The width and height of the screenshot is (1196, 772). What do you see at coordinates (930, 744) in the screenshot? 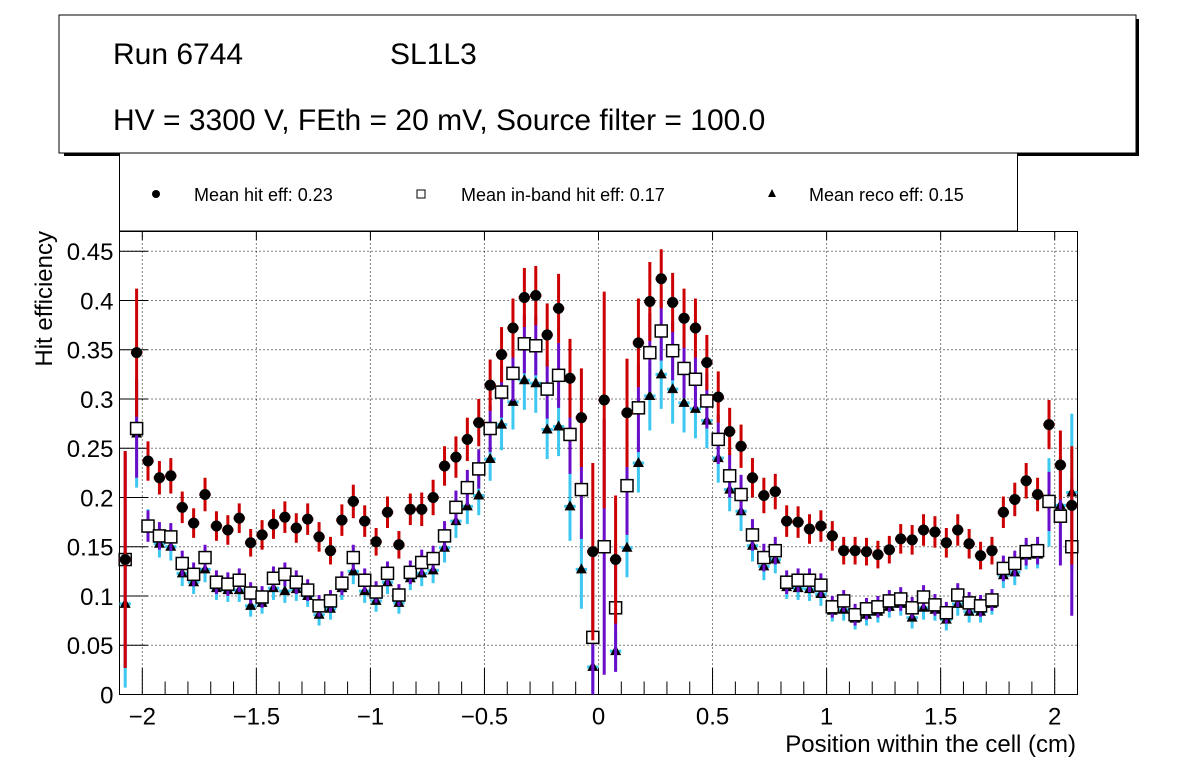
I see `x-axis-title: Position within the cell (cm)` at bounding box center [930, 744].